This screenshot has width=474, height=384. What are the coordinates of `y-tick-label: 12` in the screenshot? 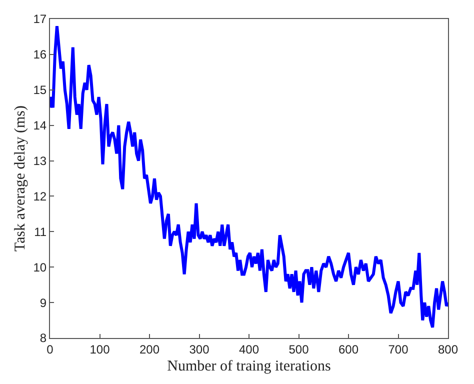 It's located at (40, 196).